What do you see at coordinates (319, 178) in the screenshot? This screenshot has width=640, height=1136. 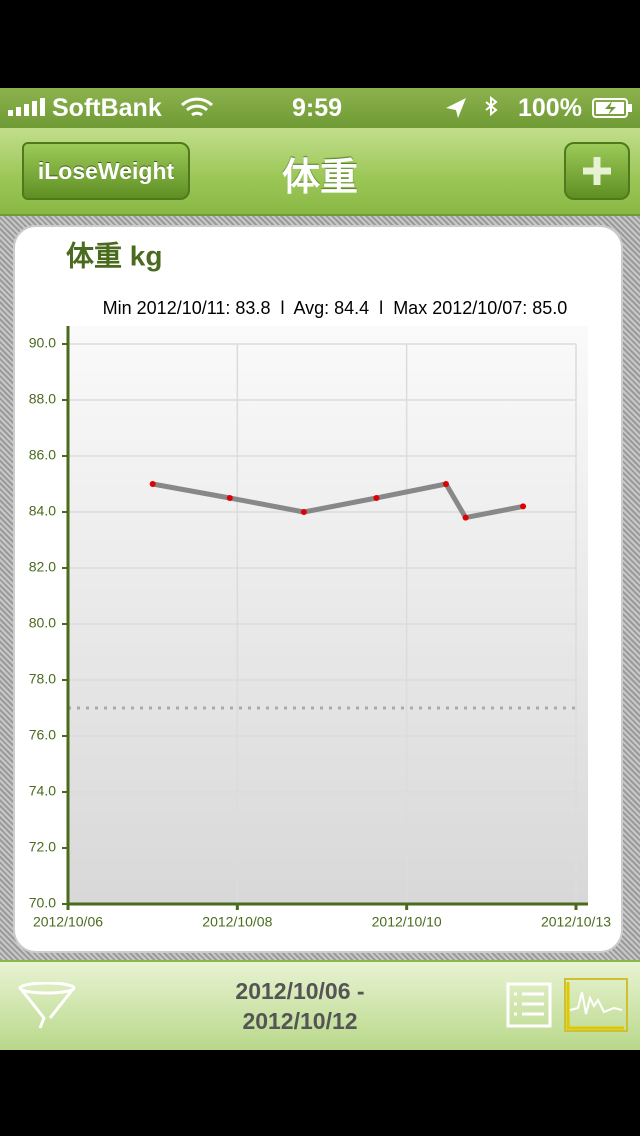 I see `nav-title: 体重` at bounding box center [319, 178].